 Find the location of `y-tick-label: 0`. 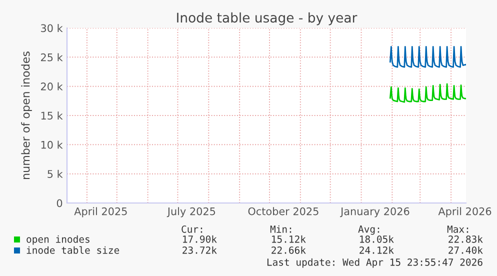

y-tick-label: 0 is located at coordinates (59, 203).